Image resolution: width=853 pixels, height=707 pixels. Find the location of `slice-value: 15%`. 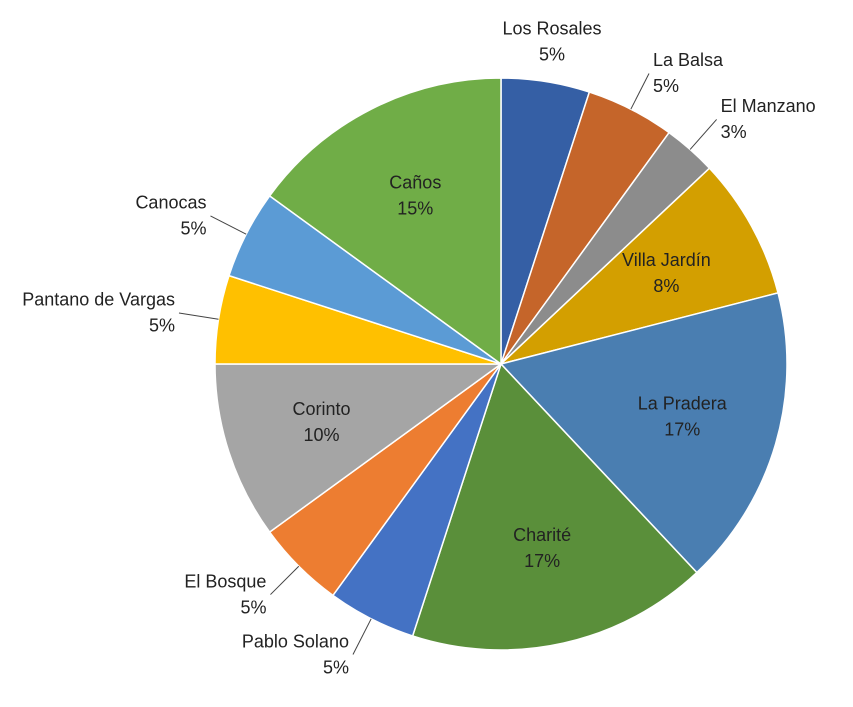

slice-value: 15% is located at coordinates (415, 209).